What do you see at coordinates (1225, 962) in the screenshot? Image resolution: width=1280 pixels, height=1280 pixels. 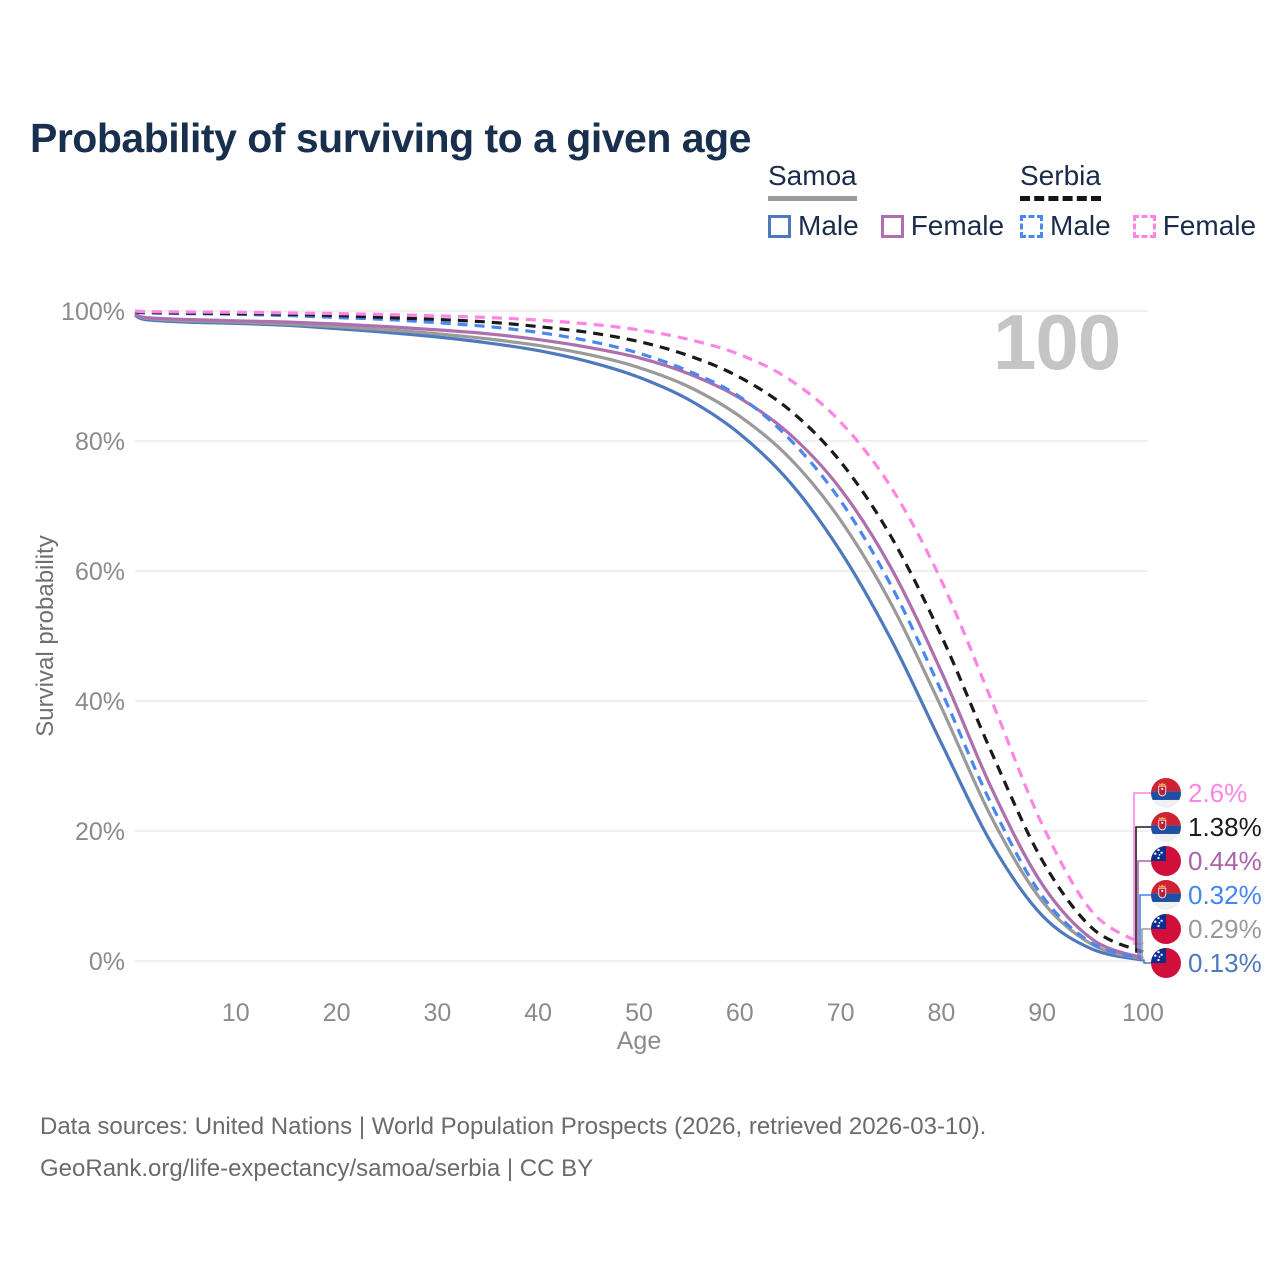 I see `end-label-value-samoa-male: 0.13%` at bounding box center [1225, 962].